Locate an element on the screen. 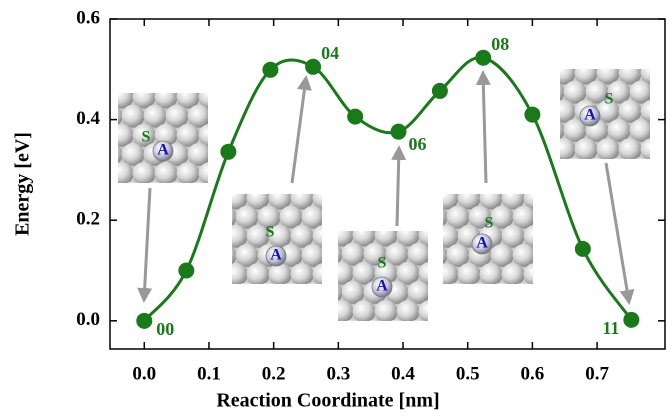 The width and height of the screenshot is (671, 416). y-tick-label: 0.6 is located at coordinates (88, 17).